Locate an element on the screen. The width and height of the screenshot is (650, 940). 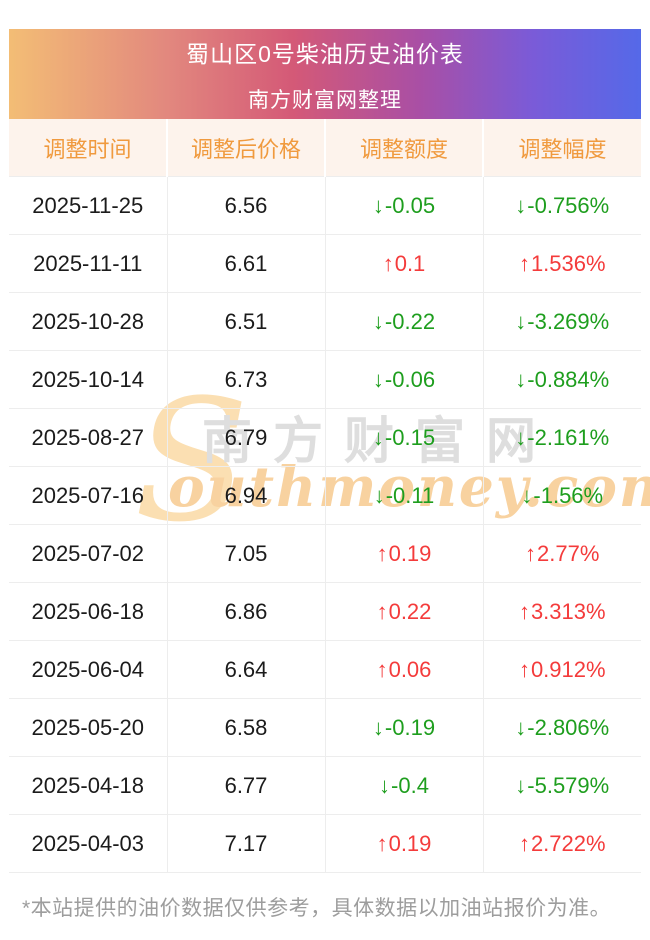
column-header-percent: 调整幅度 is located at coordinates (561, 148).